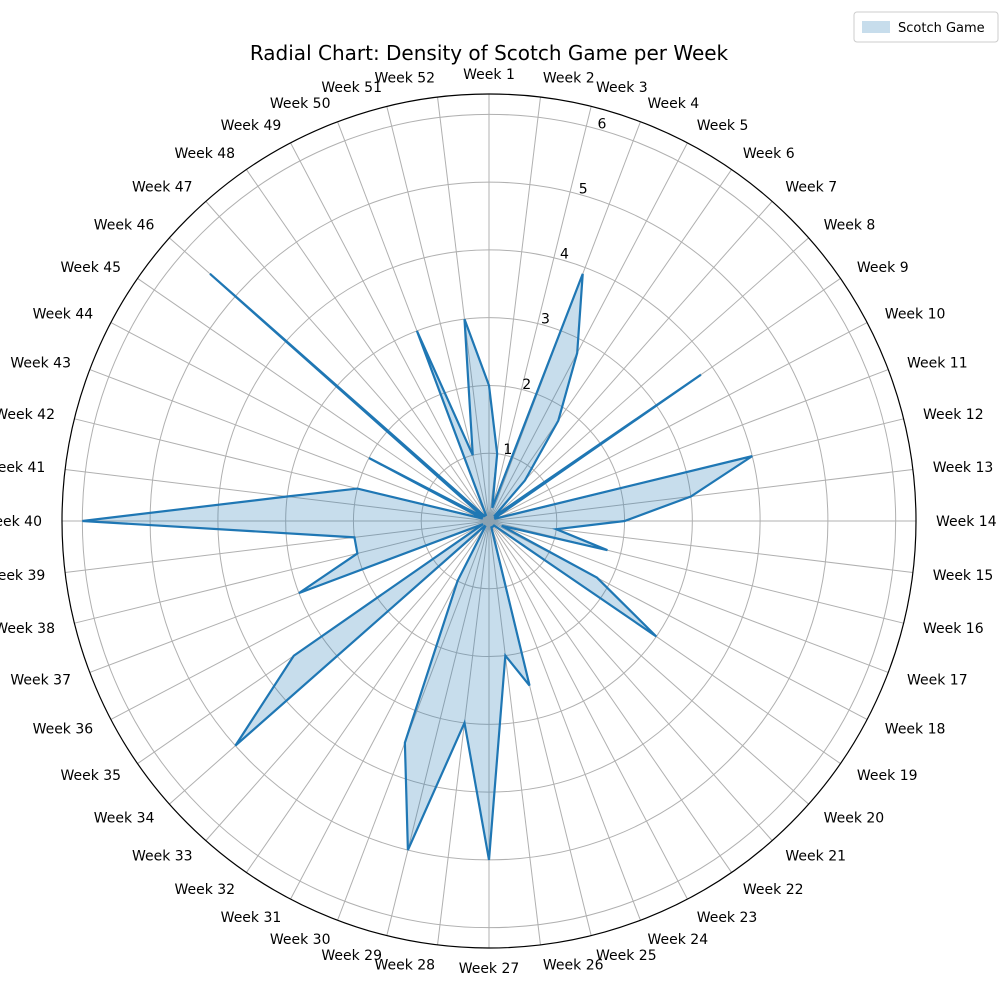 The width and height of the screenshot is (1000, 1000). I want to click on week-label-27: Week 27, so click(489, 969).